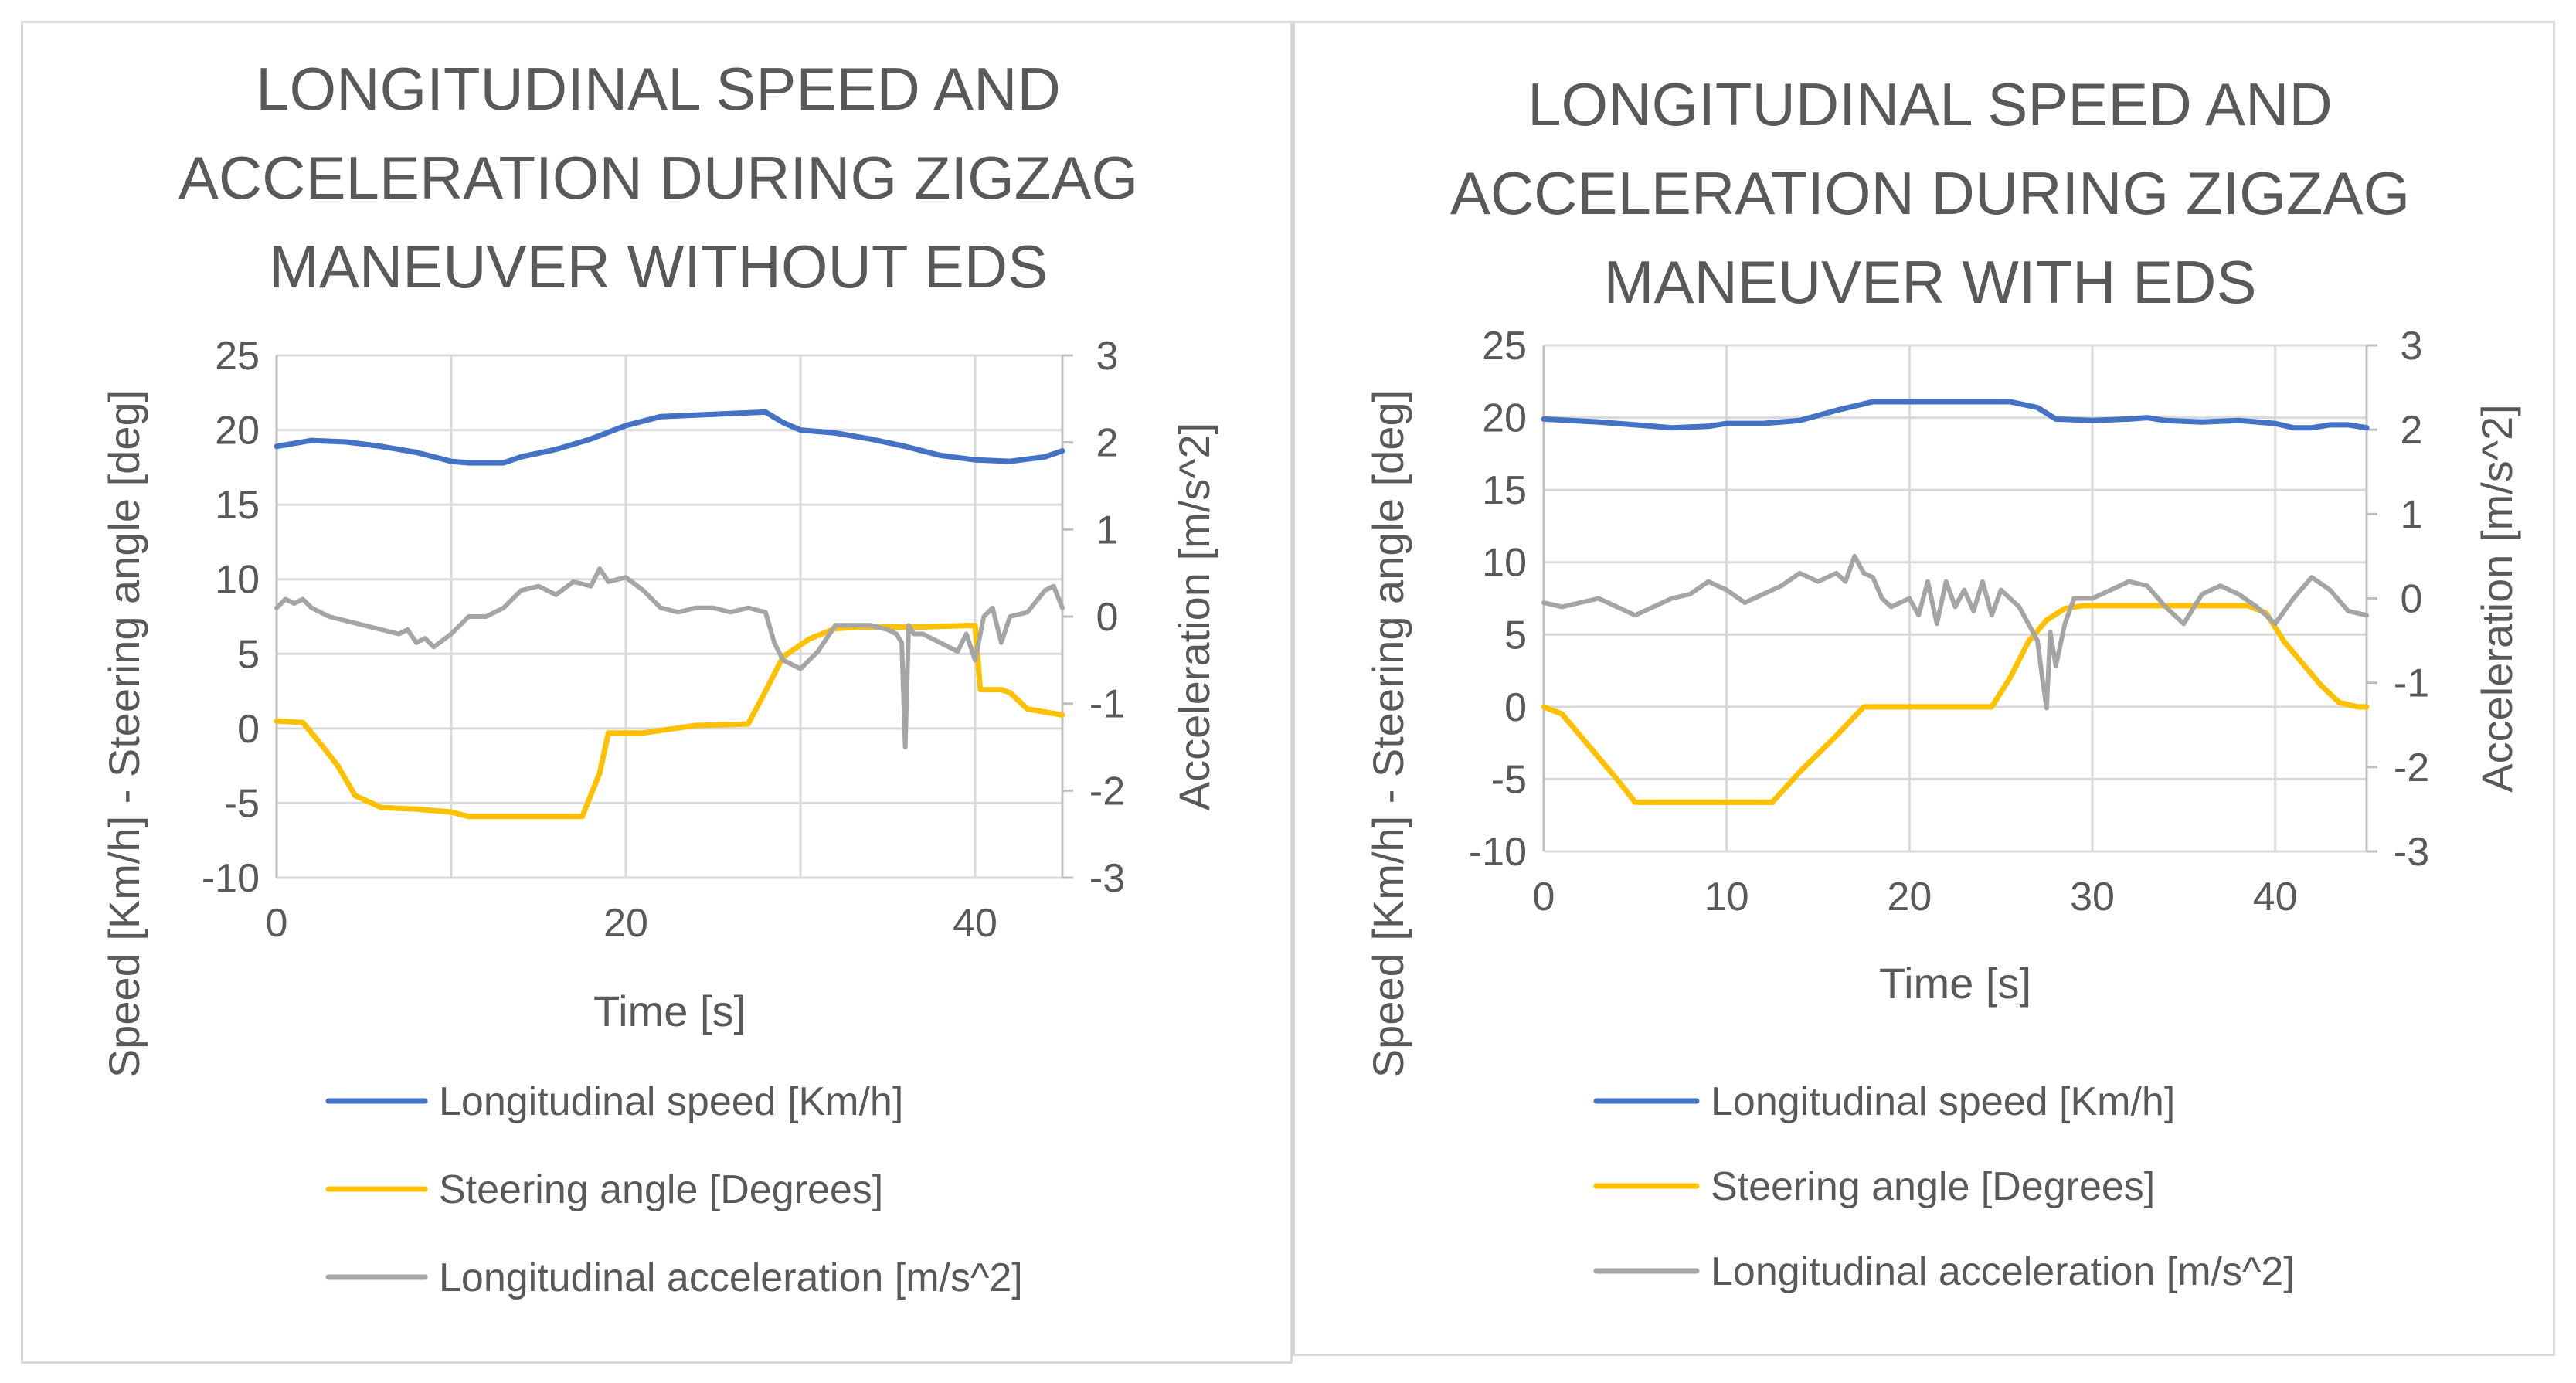 This screenshot has width=2576, height=1383. Describe the element at coordinates (1929, 282) in the screenshot. I see `chart-title-line: MANEUVER WITH EDS` at that location.